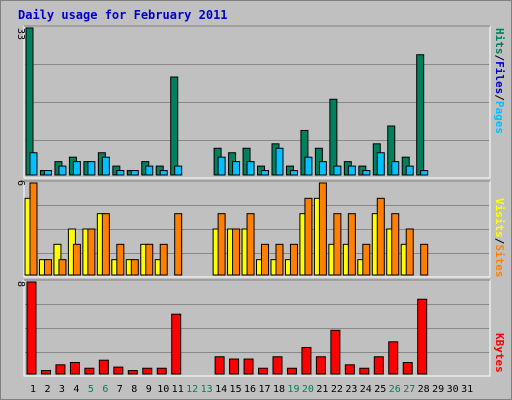 The height and width of the screenshot is (400, 512). Describe the element at coordinates (105, 389) in the screenshot. I see `x-label-day-6: 6` at that location.